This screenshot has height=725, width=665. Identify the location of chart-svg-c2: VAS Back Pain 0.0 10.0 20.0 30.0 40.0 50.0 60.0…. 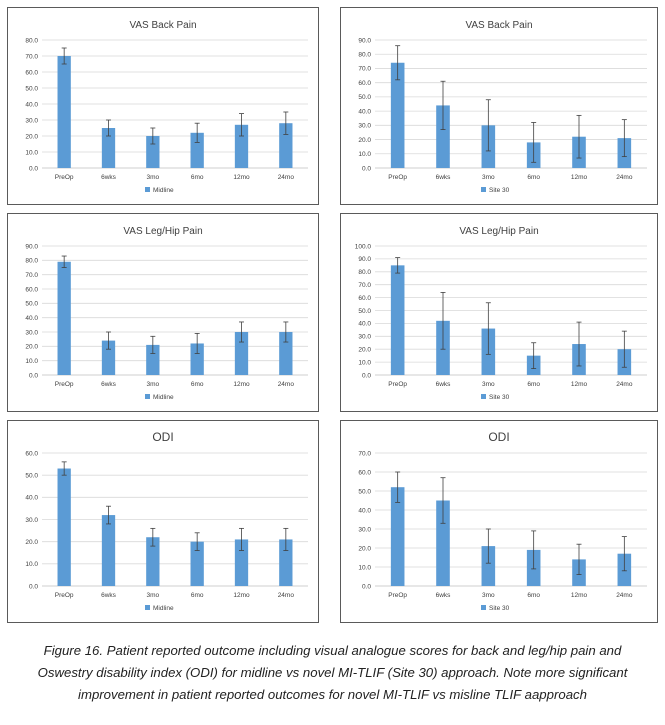
(502, 107).